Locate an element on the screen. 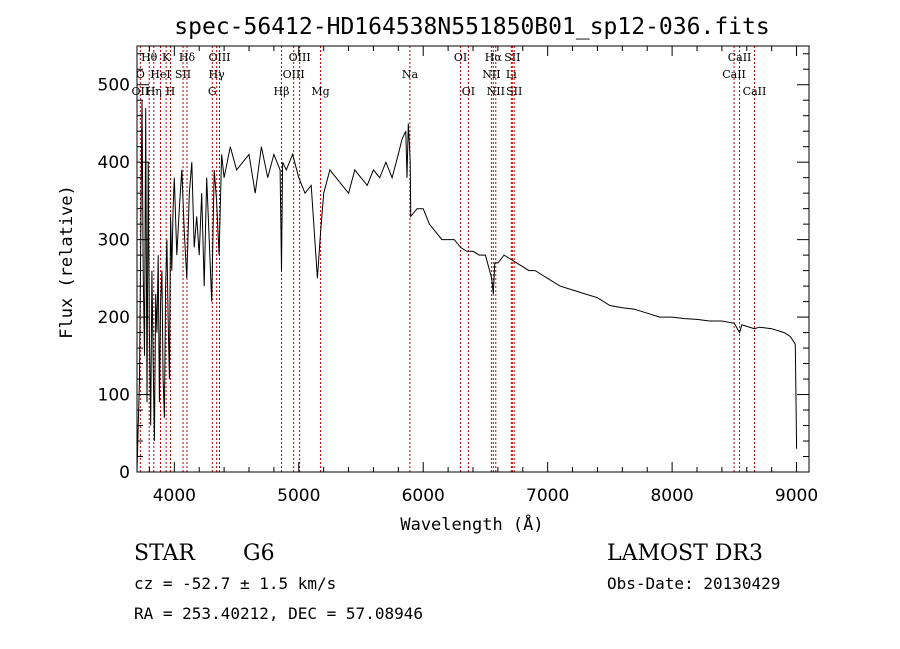 The width and height of the screenshot is (900, 649). line-label: Hθ is located at coordinates (149, 57).